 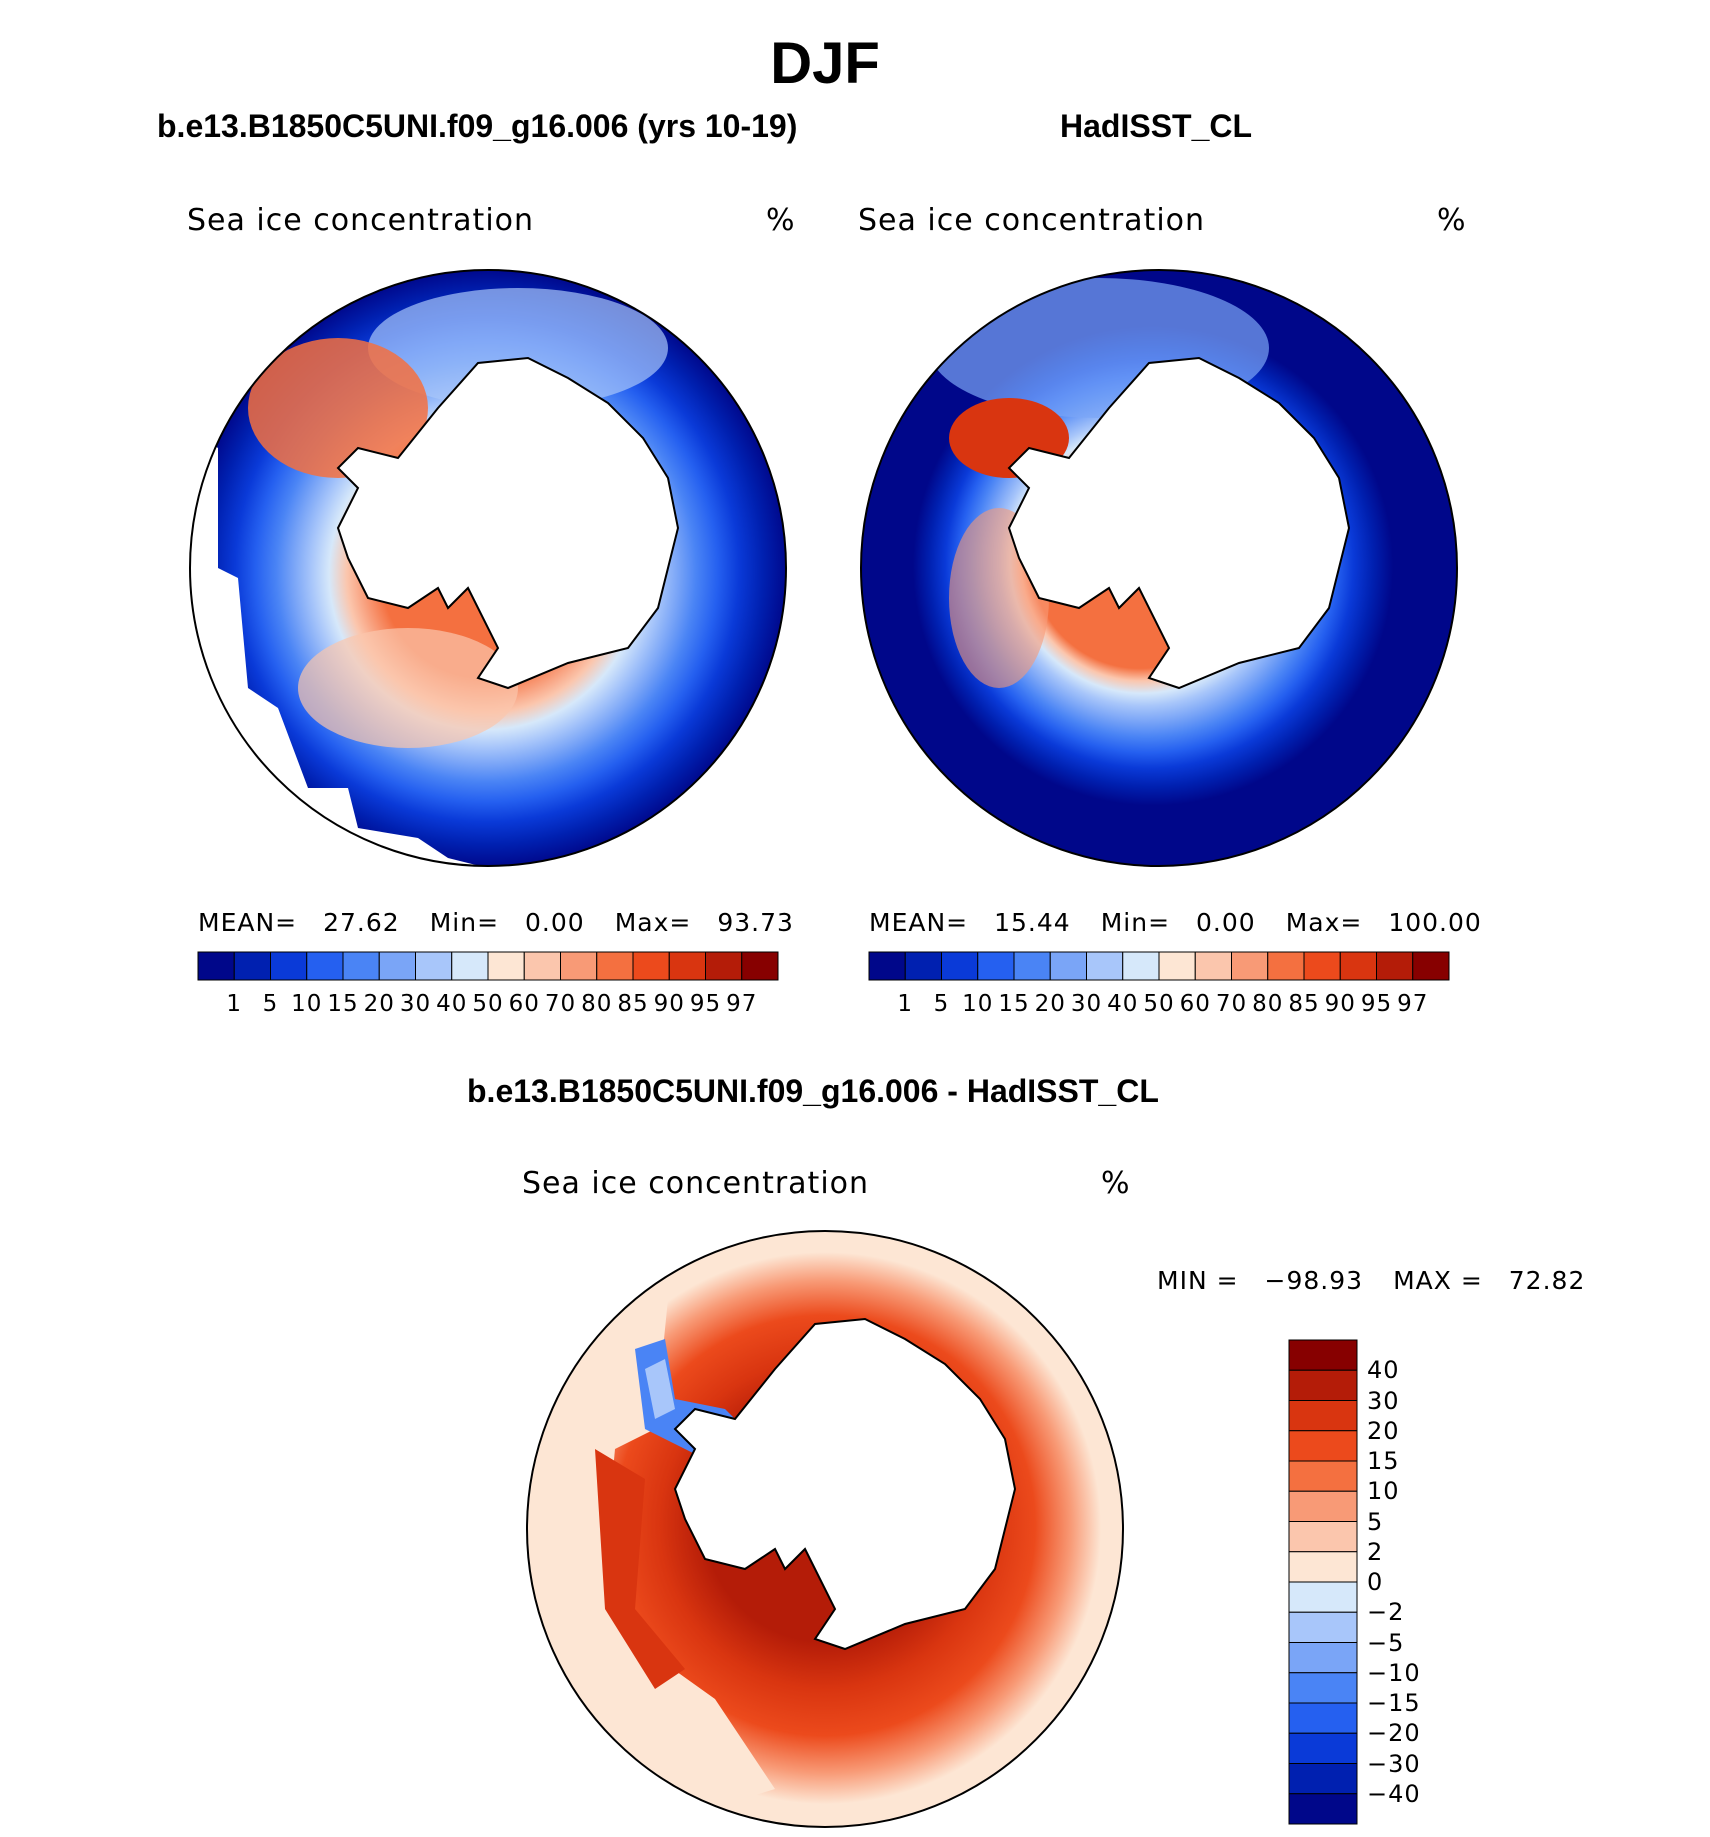 What do you see at coordinates (1371, 1280) in the screenshot?
I see `difference-stats: MIN = −98.93 MAX = 72.82` at bounding box center [1371, 1280].